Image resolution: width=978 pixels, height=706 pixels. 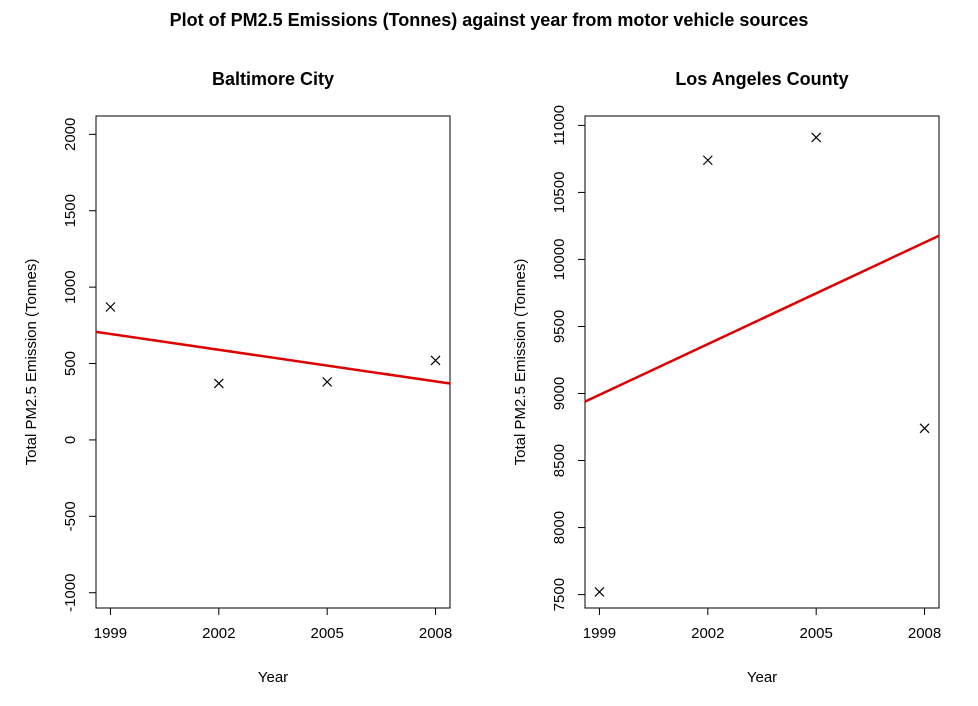 What do you see at coordinates (70, 593) in the screenshot?
I see `y-tick-label: -1000` at bounding box center [70, 593].